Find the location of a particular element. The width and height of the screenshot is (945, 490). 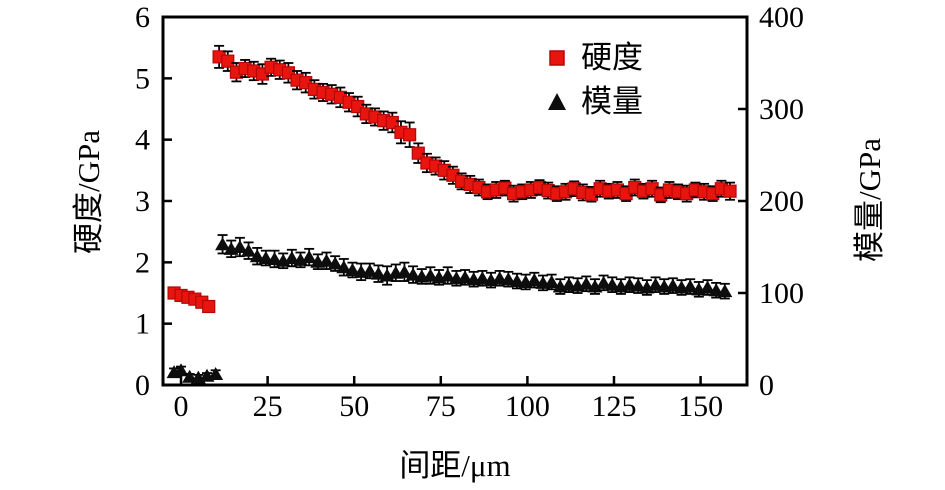

y-right-tick-label: 200 is located at coordinates (781, 201).